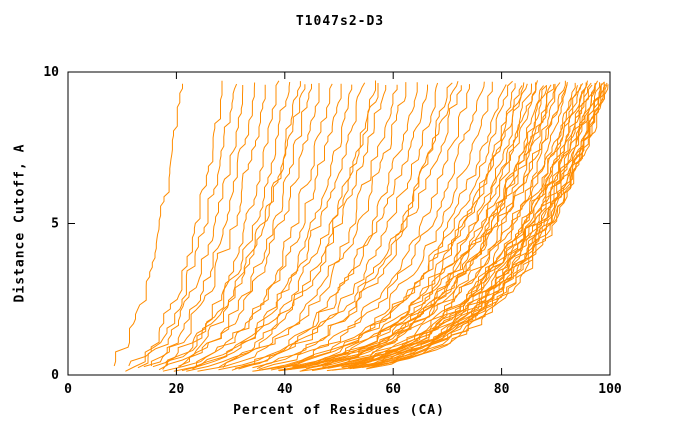 This screenshot has height=440, width=680. Describe the element at coordinates (285, 389) in the screenshot. I see `x-tick-label: 40` at that location.